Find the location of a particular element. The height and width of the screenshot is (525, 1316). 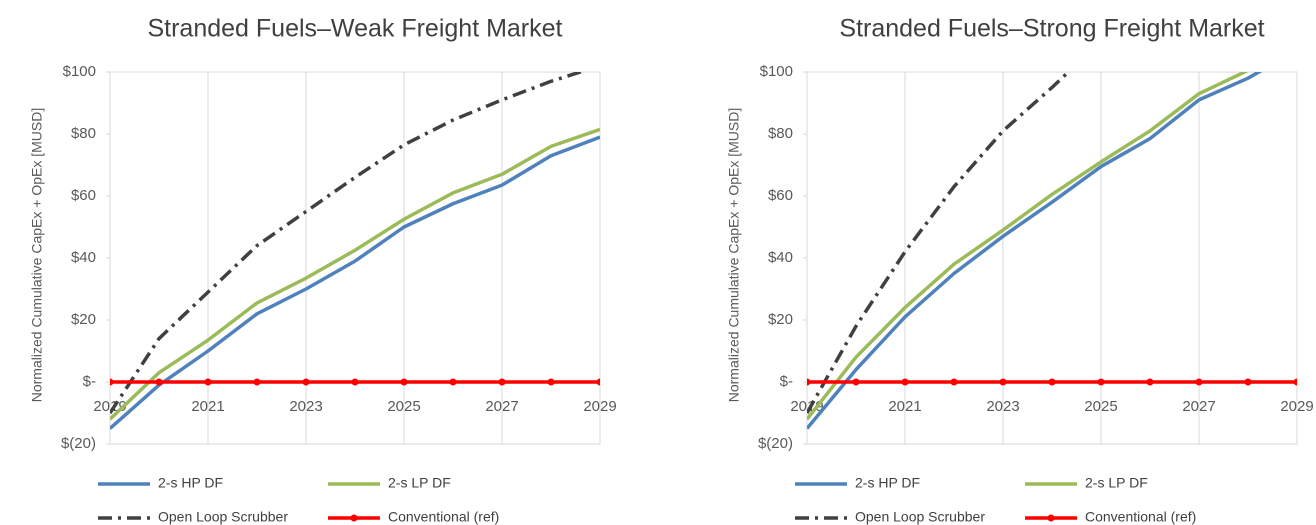

series-line is located at coordinates (939, 243).